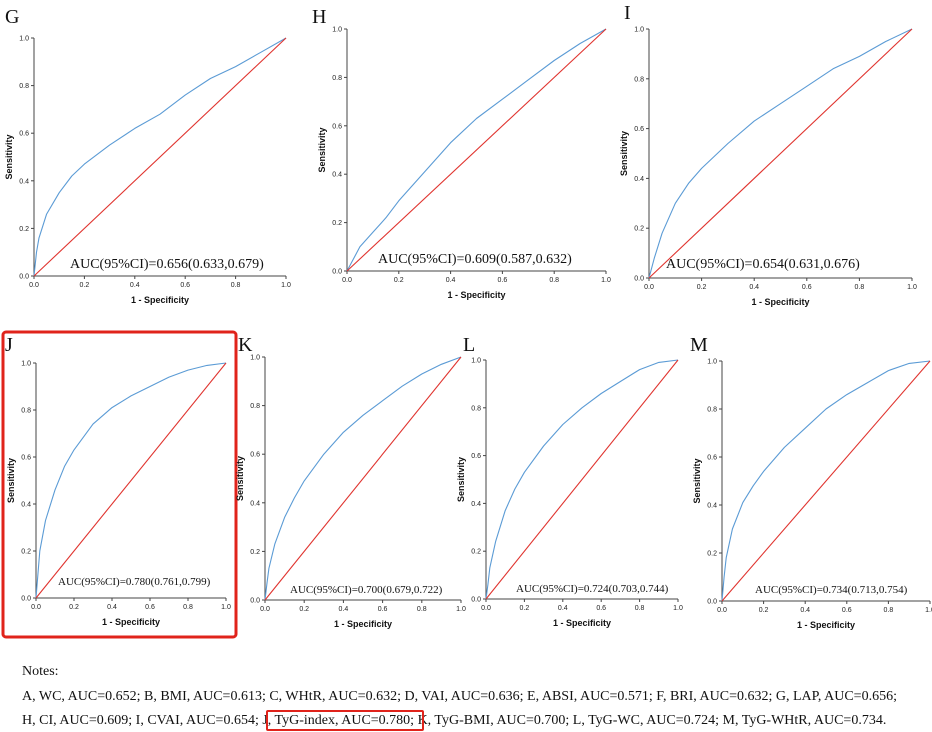  What do you see at coordinates (763, 264) in the screenshot?
I see `auc-annotation: AUC(95%CI)=0.654(0.631,0.676)` at bounding box center [763, 264].